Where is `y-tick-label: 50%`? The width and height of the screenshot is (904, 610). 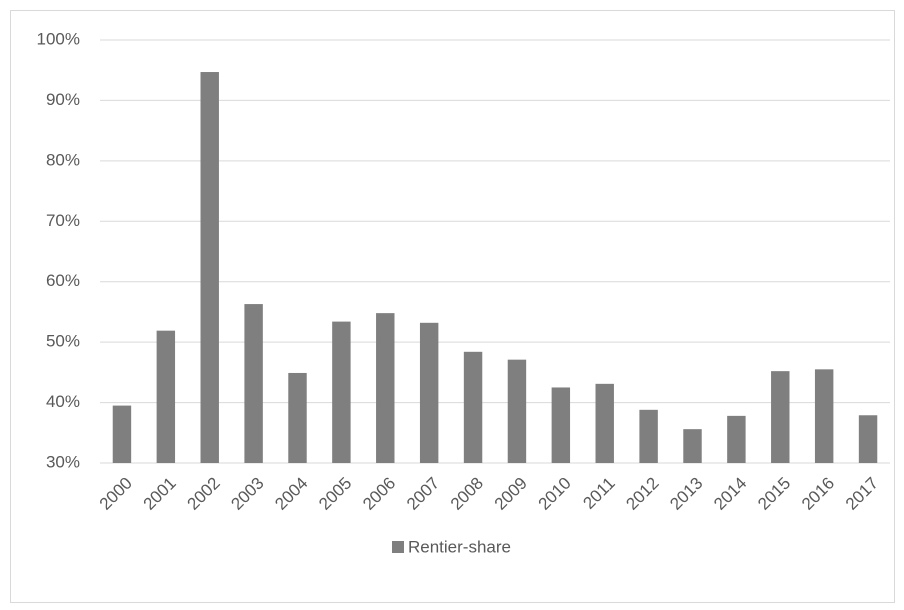 y-tick-label: 50% is located at coordinates (63, 341).